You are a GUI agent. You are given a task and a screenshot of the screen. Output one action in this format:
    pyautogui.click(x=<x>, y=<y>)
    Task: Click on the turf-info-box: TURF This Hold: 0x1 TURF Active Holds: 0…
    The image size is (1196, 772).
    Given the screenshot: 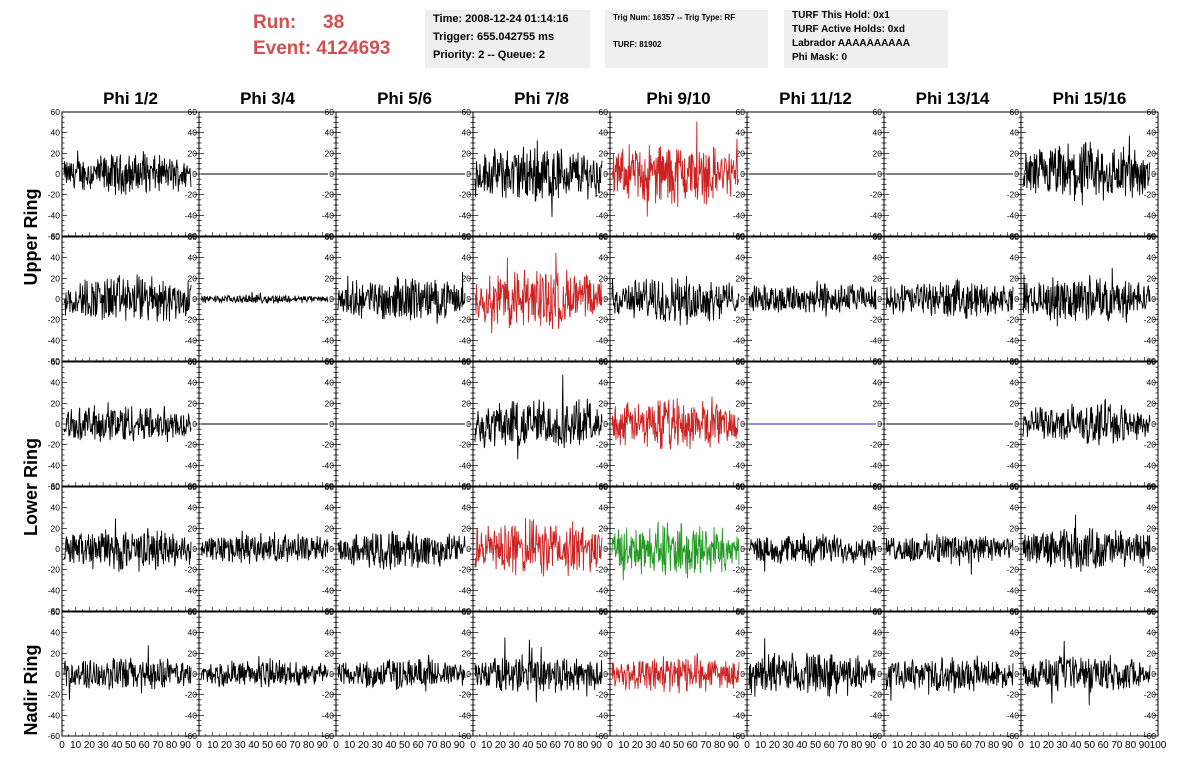 What is the action you would take?
    pyautogui.click(x=866, y=39)
    